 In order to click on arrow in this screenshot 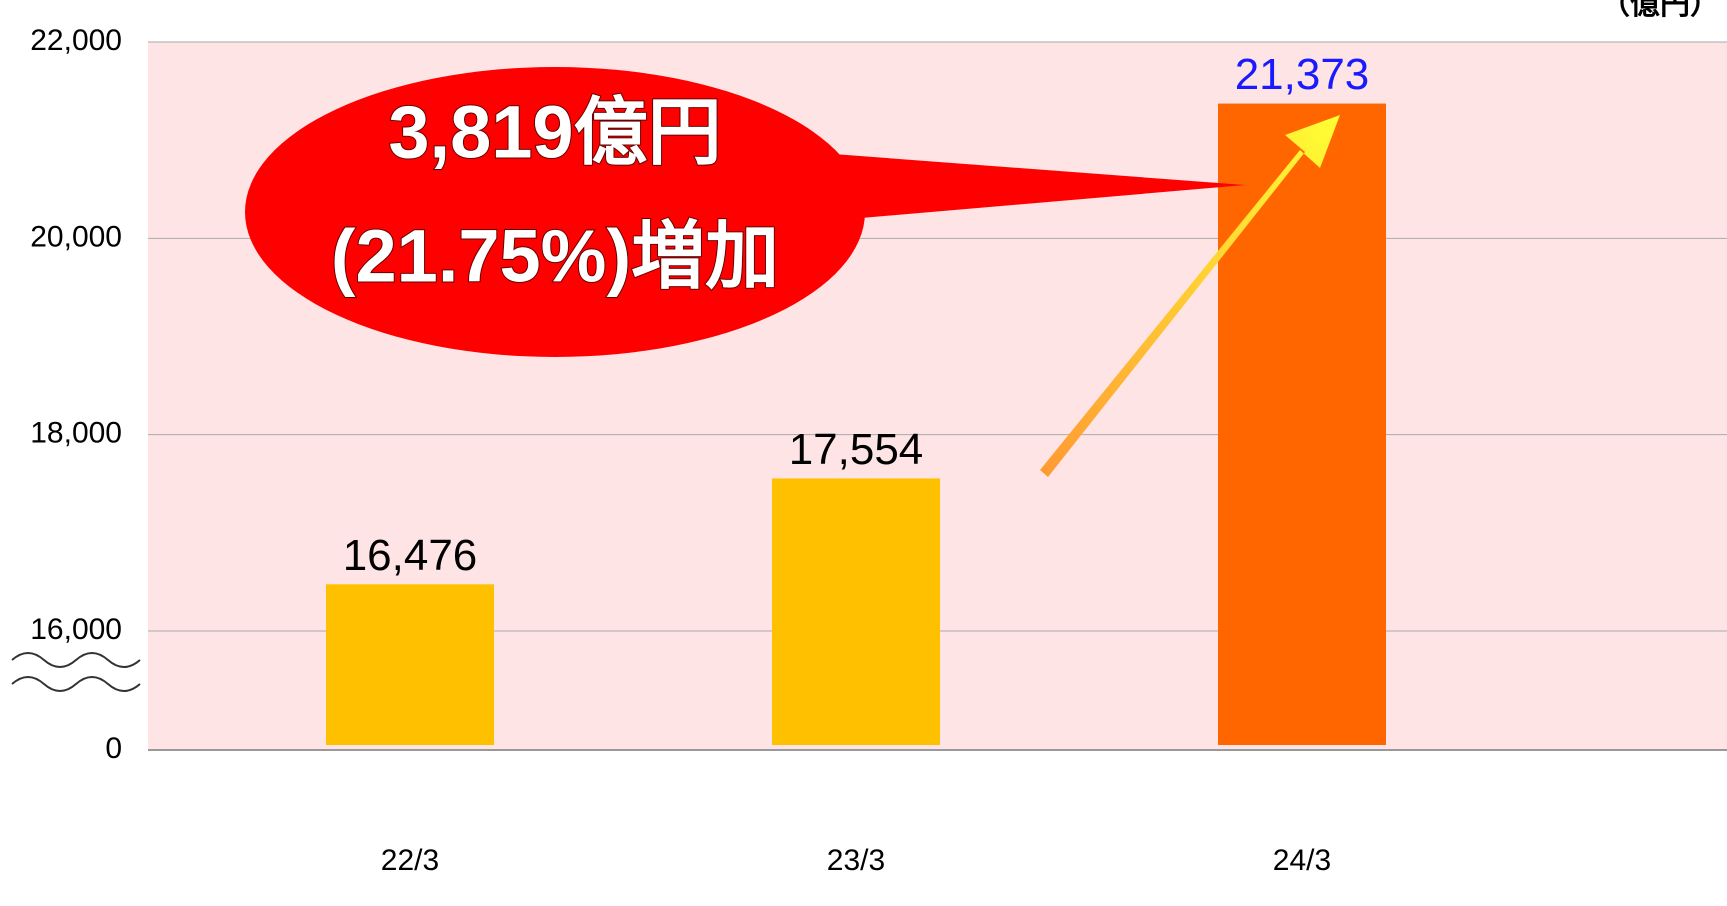, I will do `click(1190, 296)`.